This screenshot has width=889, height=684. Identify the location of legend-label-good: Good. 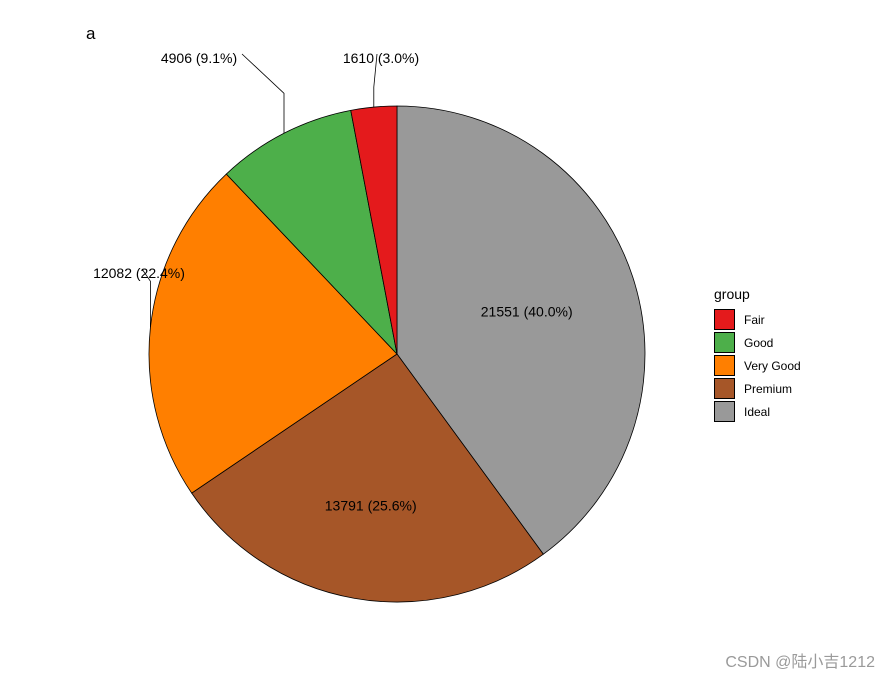
(759, 342).